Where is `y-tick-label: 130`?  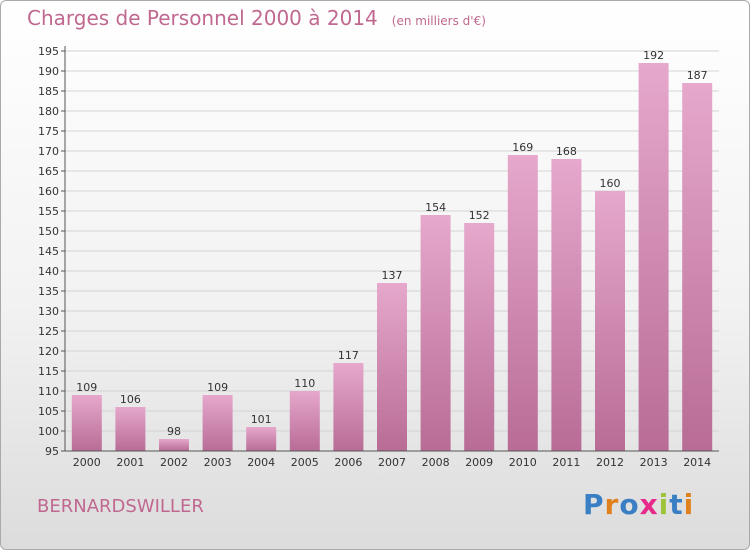
y-tick-label: 130 is located at coordinates (48, 311).